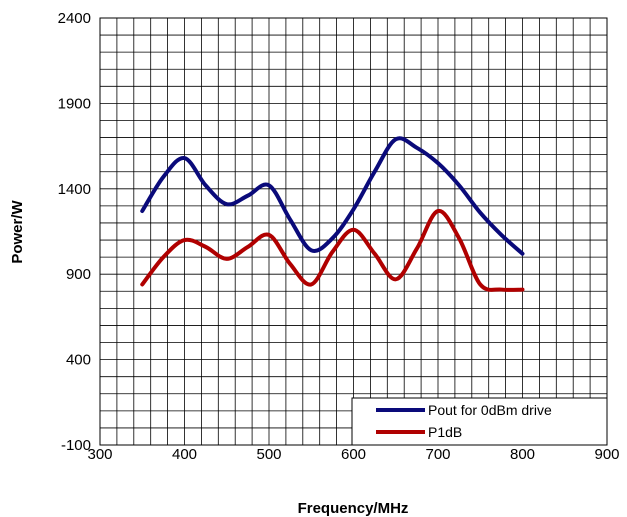 This screenshot has height=517, width=627. Describe the element at coordinates (445, 432) in the screenshot. I see `legend-label-p1db: P1dB` at that location.